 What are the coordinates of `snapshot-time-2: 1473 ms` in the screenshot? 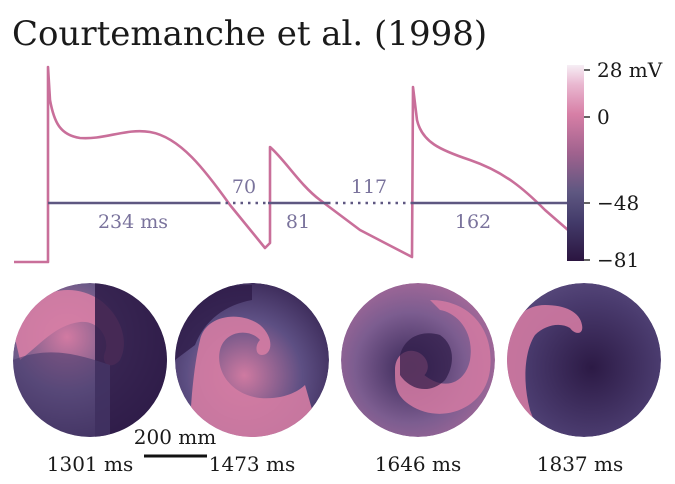 It's located at (252, 464).